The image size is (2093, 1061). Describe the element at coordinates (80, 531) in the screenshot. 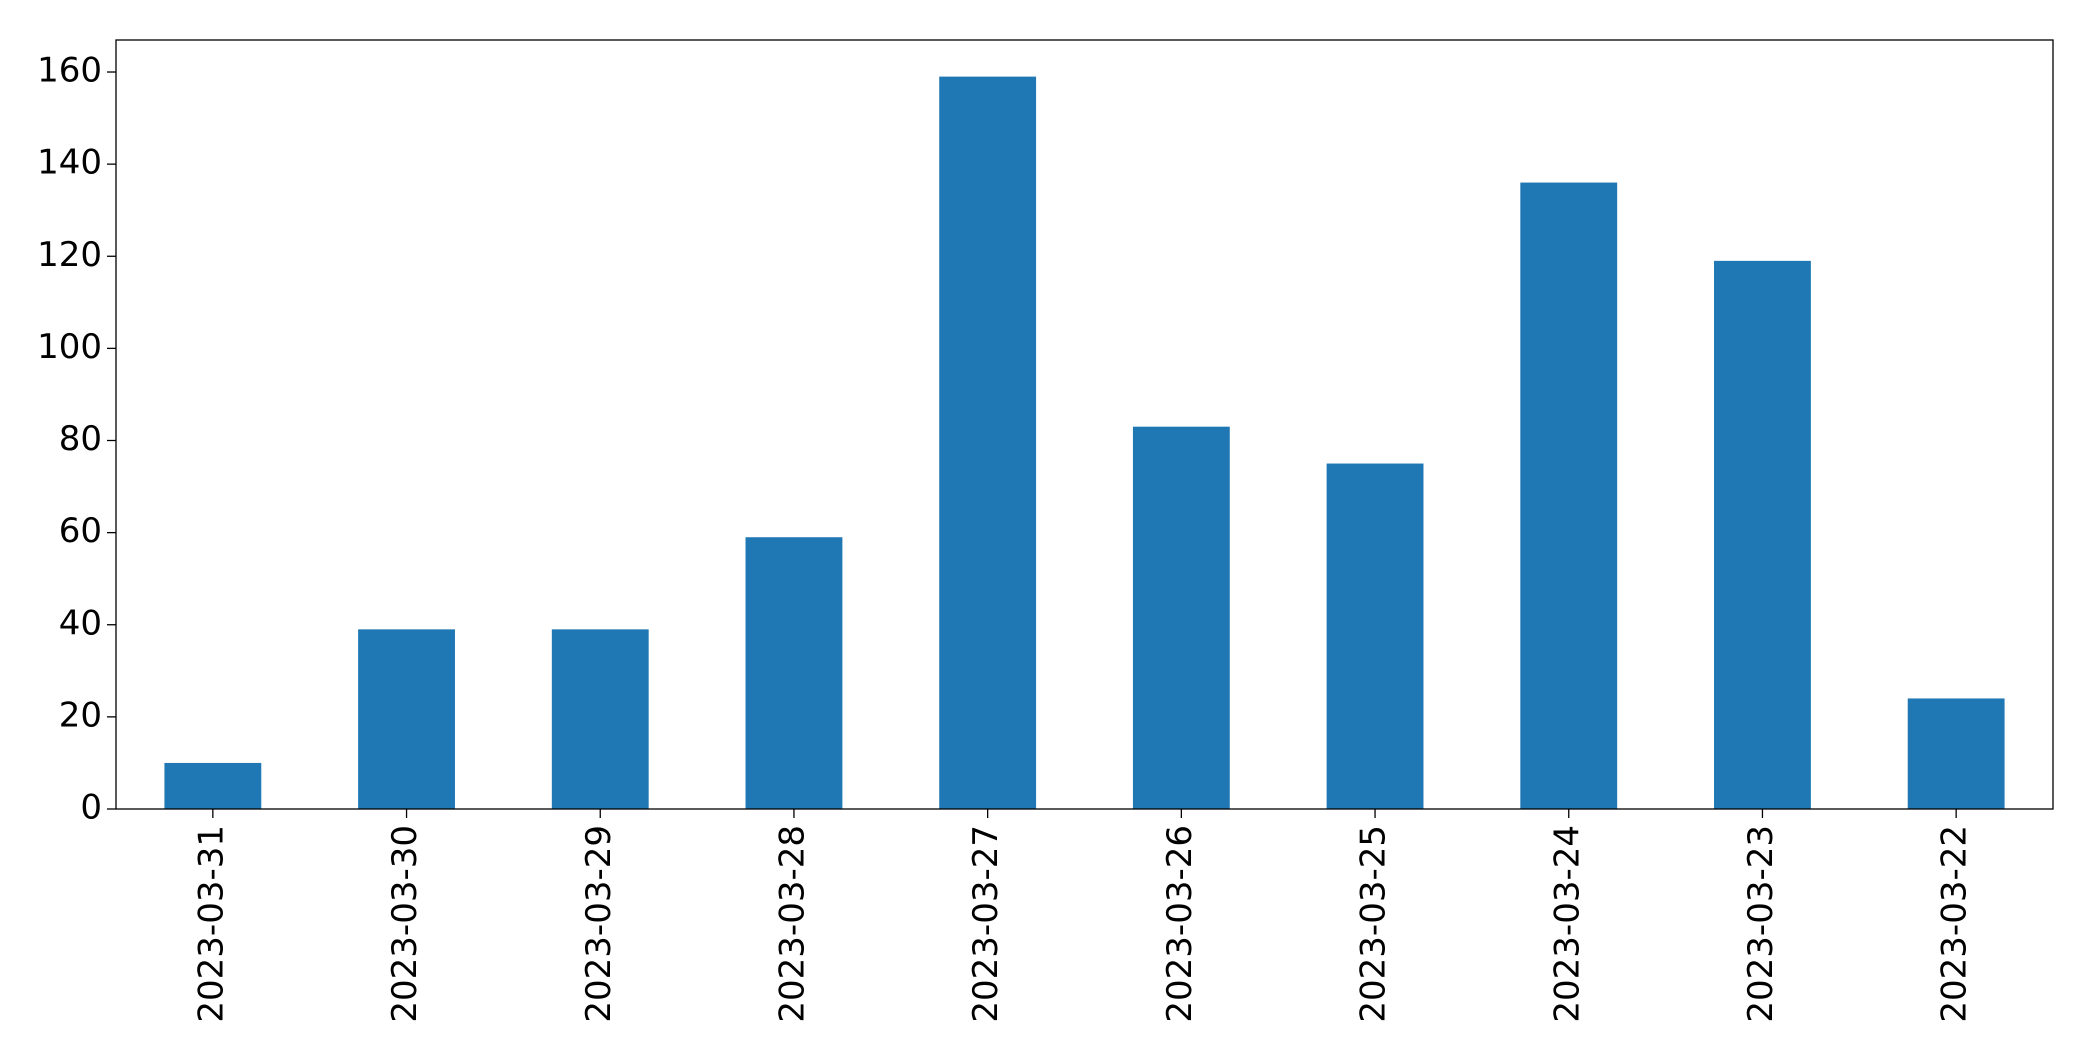

I see `y-tick-label: 60` at that location.